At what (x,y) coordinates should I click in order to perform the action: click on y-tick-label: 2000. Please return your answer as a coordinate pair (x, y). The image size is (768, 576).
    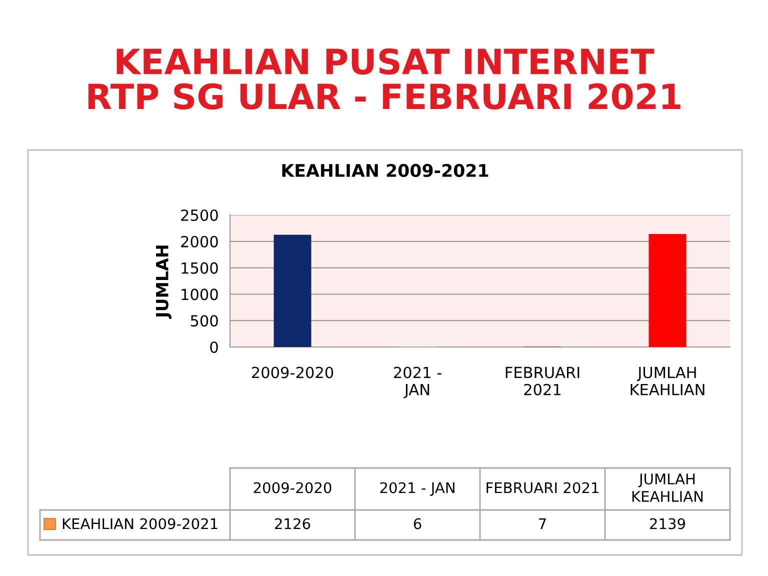
    Looking at the image, I should click on (199, 242).